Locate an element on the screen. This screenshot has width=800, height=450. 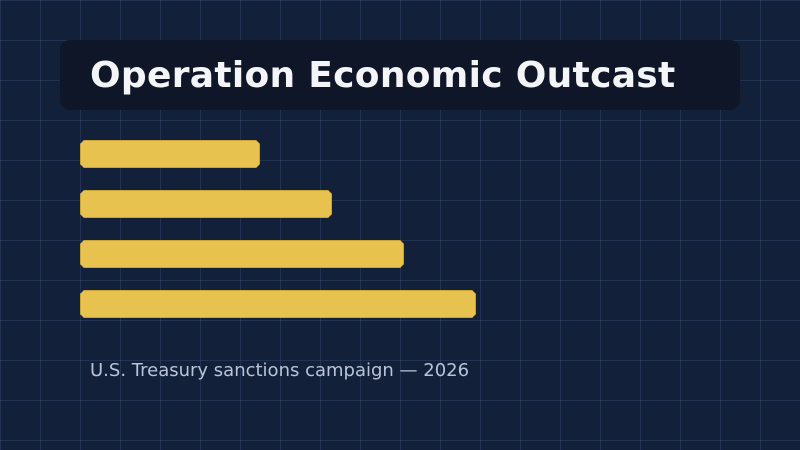
title-banner: Operation Economic Outcast is located at coordinates (400, 75).